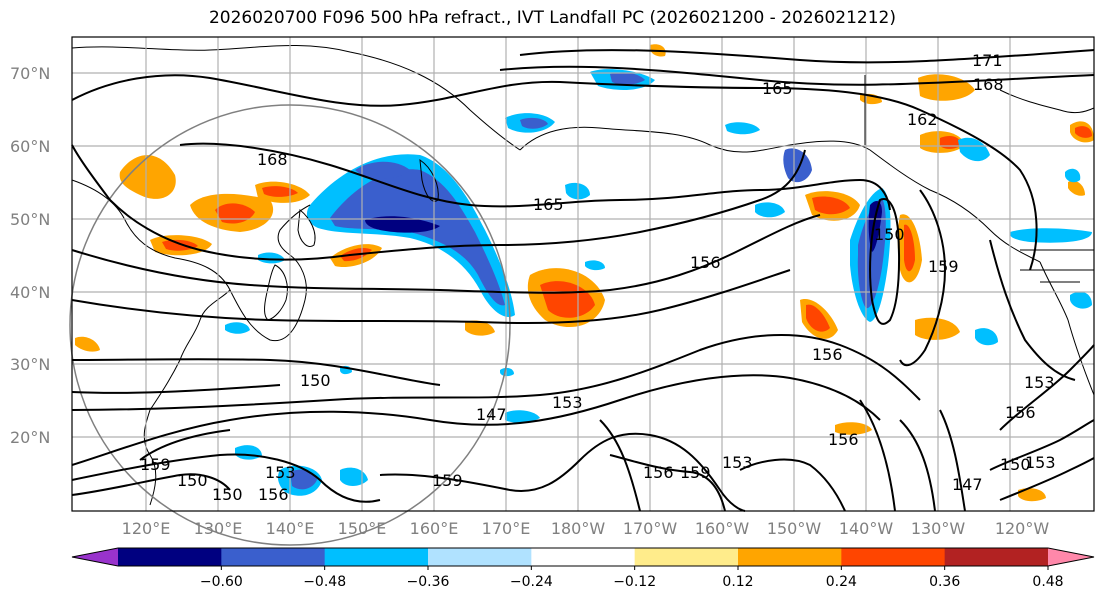 The height and width of the screenshot is (604, 1105). Describe the element at coordinates (362, 528) in the screenshot. I see `lon-label: 150°E` at that location.